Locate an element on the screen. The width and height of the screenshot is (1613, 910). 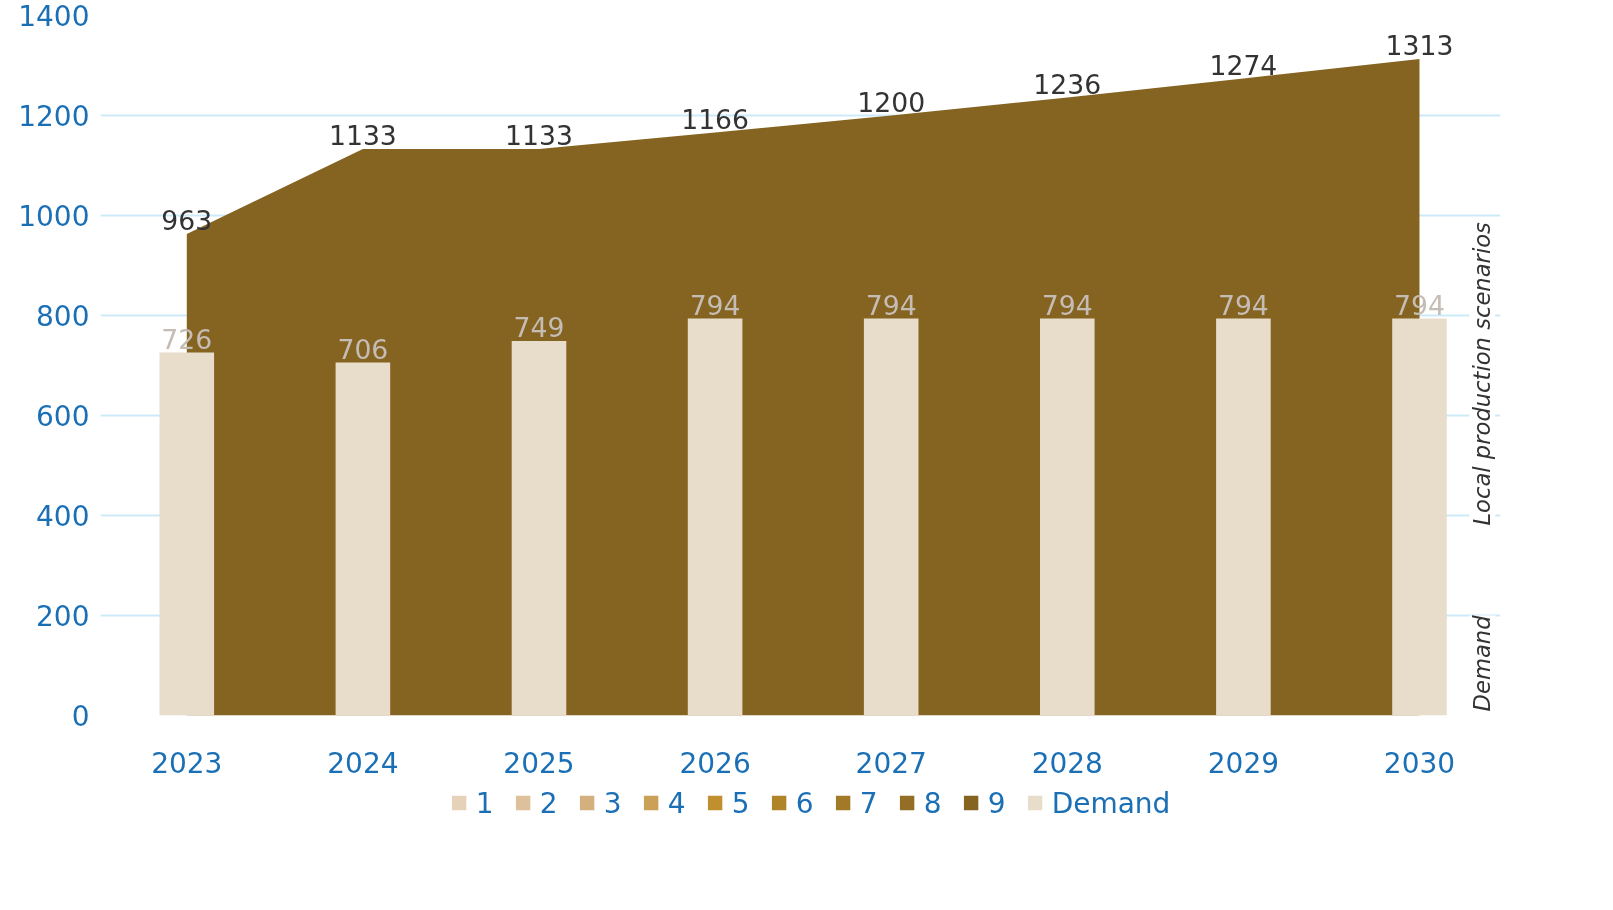
data-label: 1200 is located at coordinates (891, 102).